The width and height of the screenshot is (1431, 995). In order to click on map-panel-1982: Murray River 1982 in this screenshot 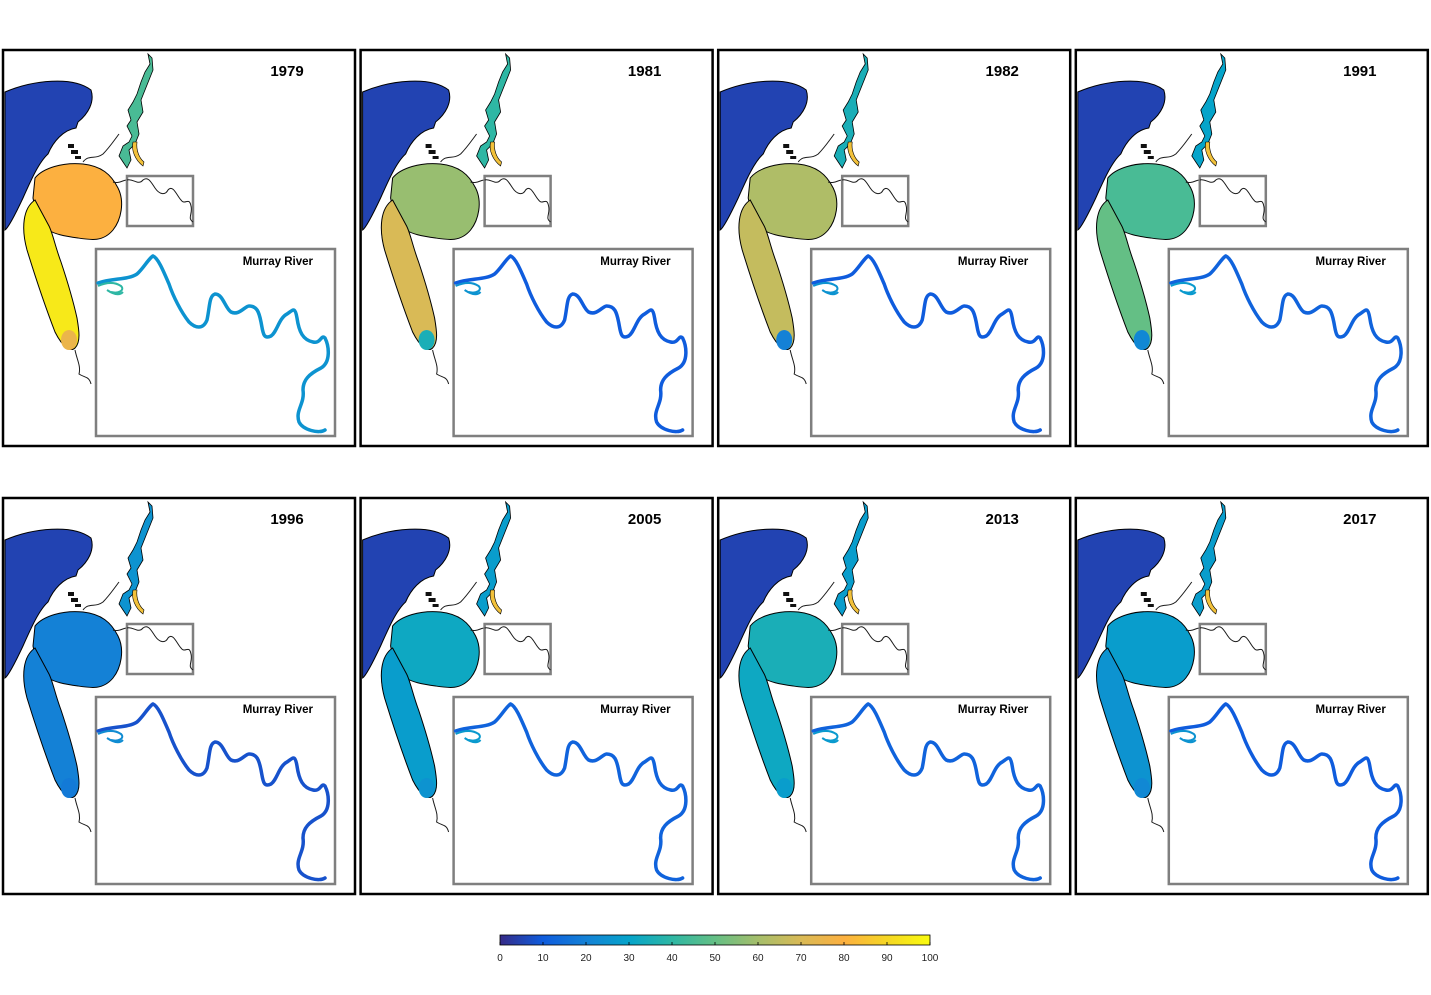, I will do `click(894, 248)`.